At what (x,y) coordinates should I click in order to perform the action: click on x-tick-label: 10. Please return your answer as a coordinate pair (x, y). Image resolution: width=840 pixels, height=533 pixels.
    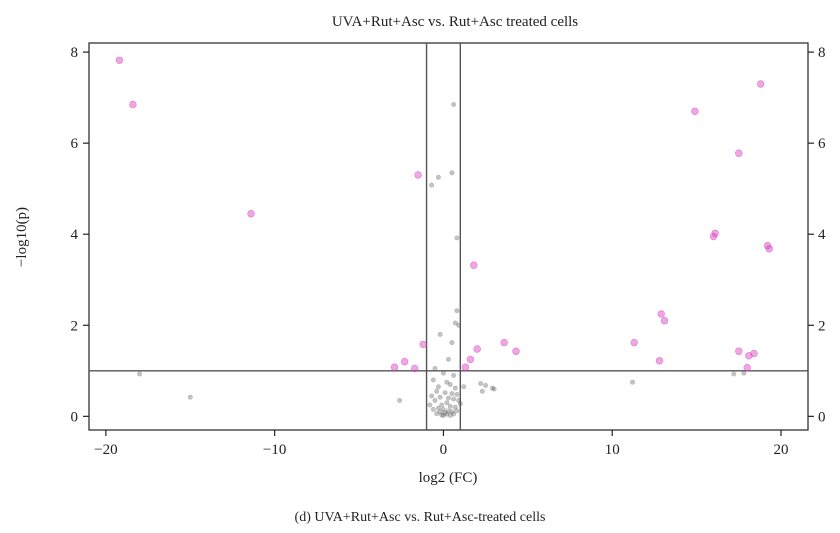
    Looking at the image, I should click on (612, 450).